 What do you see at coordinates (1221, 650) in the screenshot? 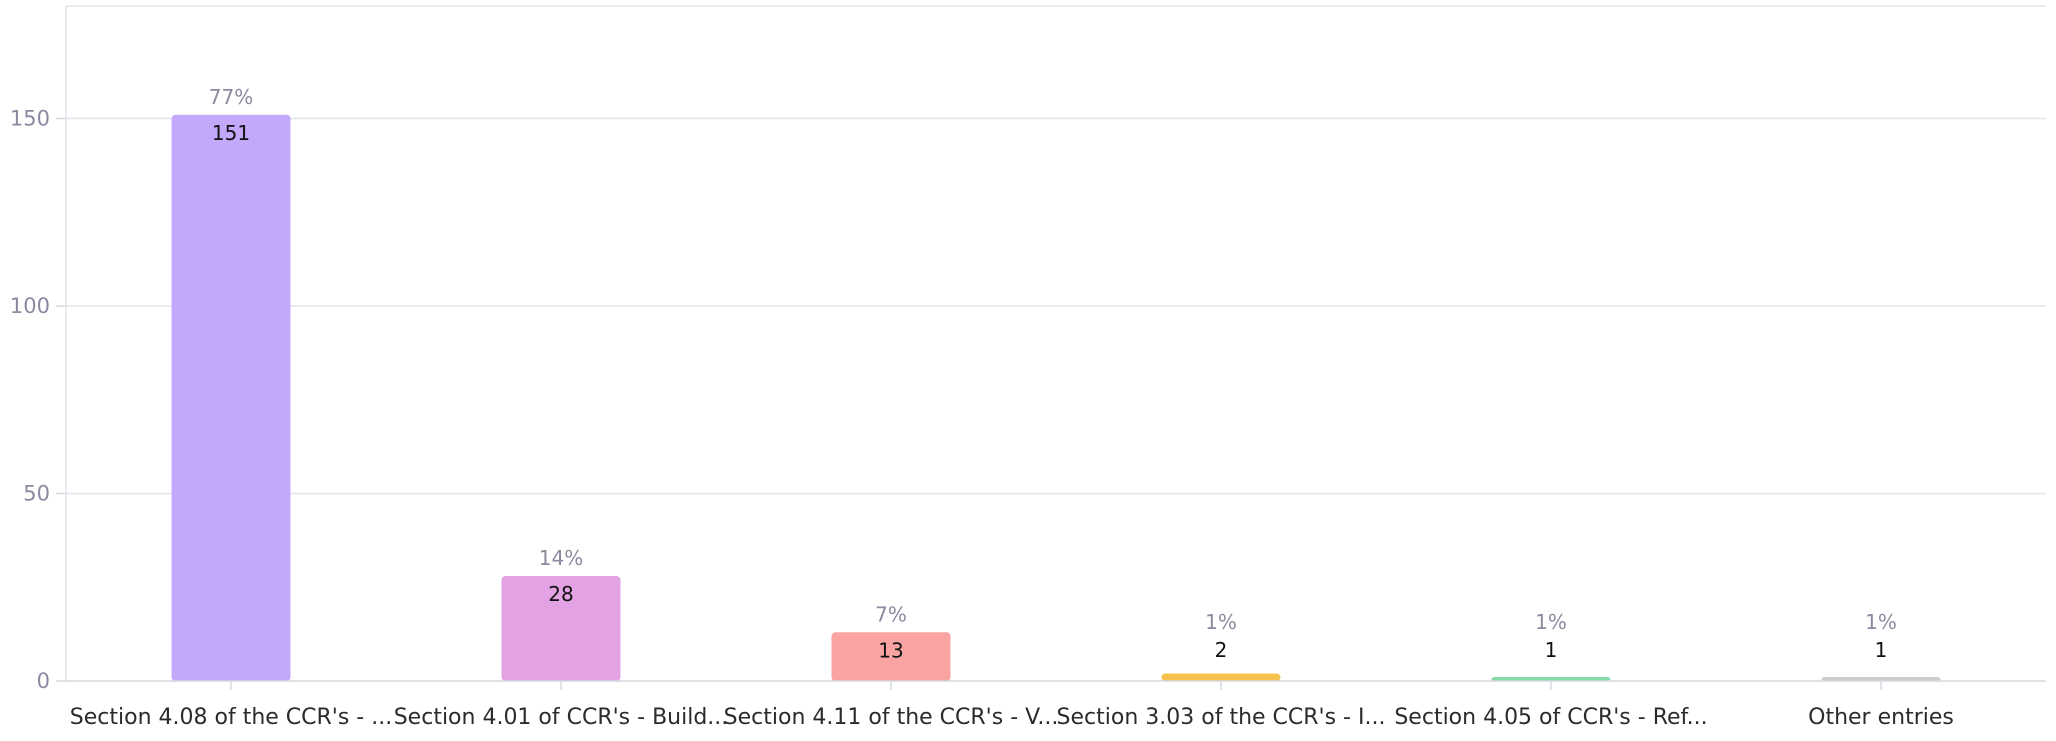
I see `bar-value-label: 2` at bounding box center [1221, 650].